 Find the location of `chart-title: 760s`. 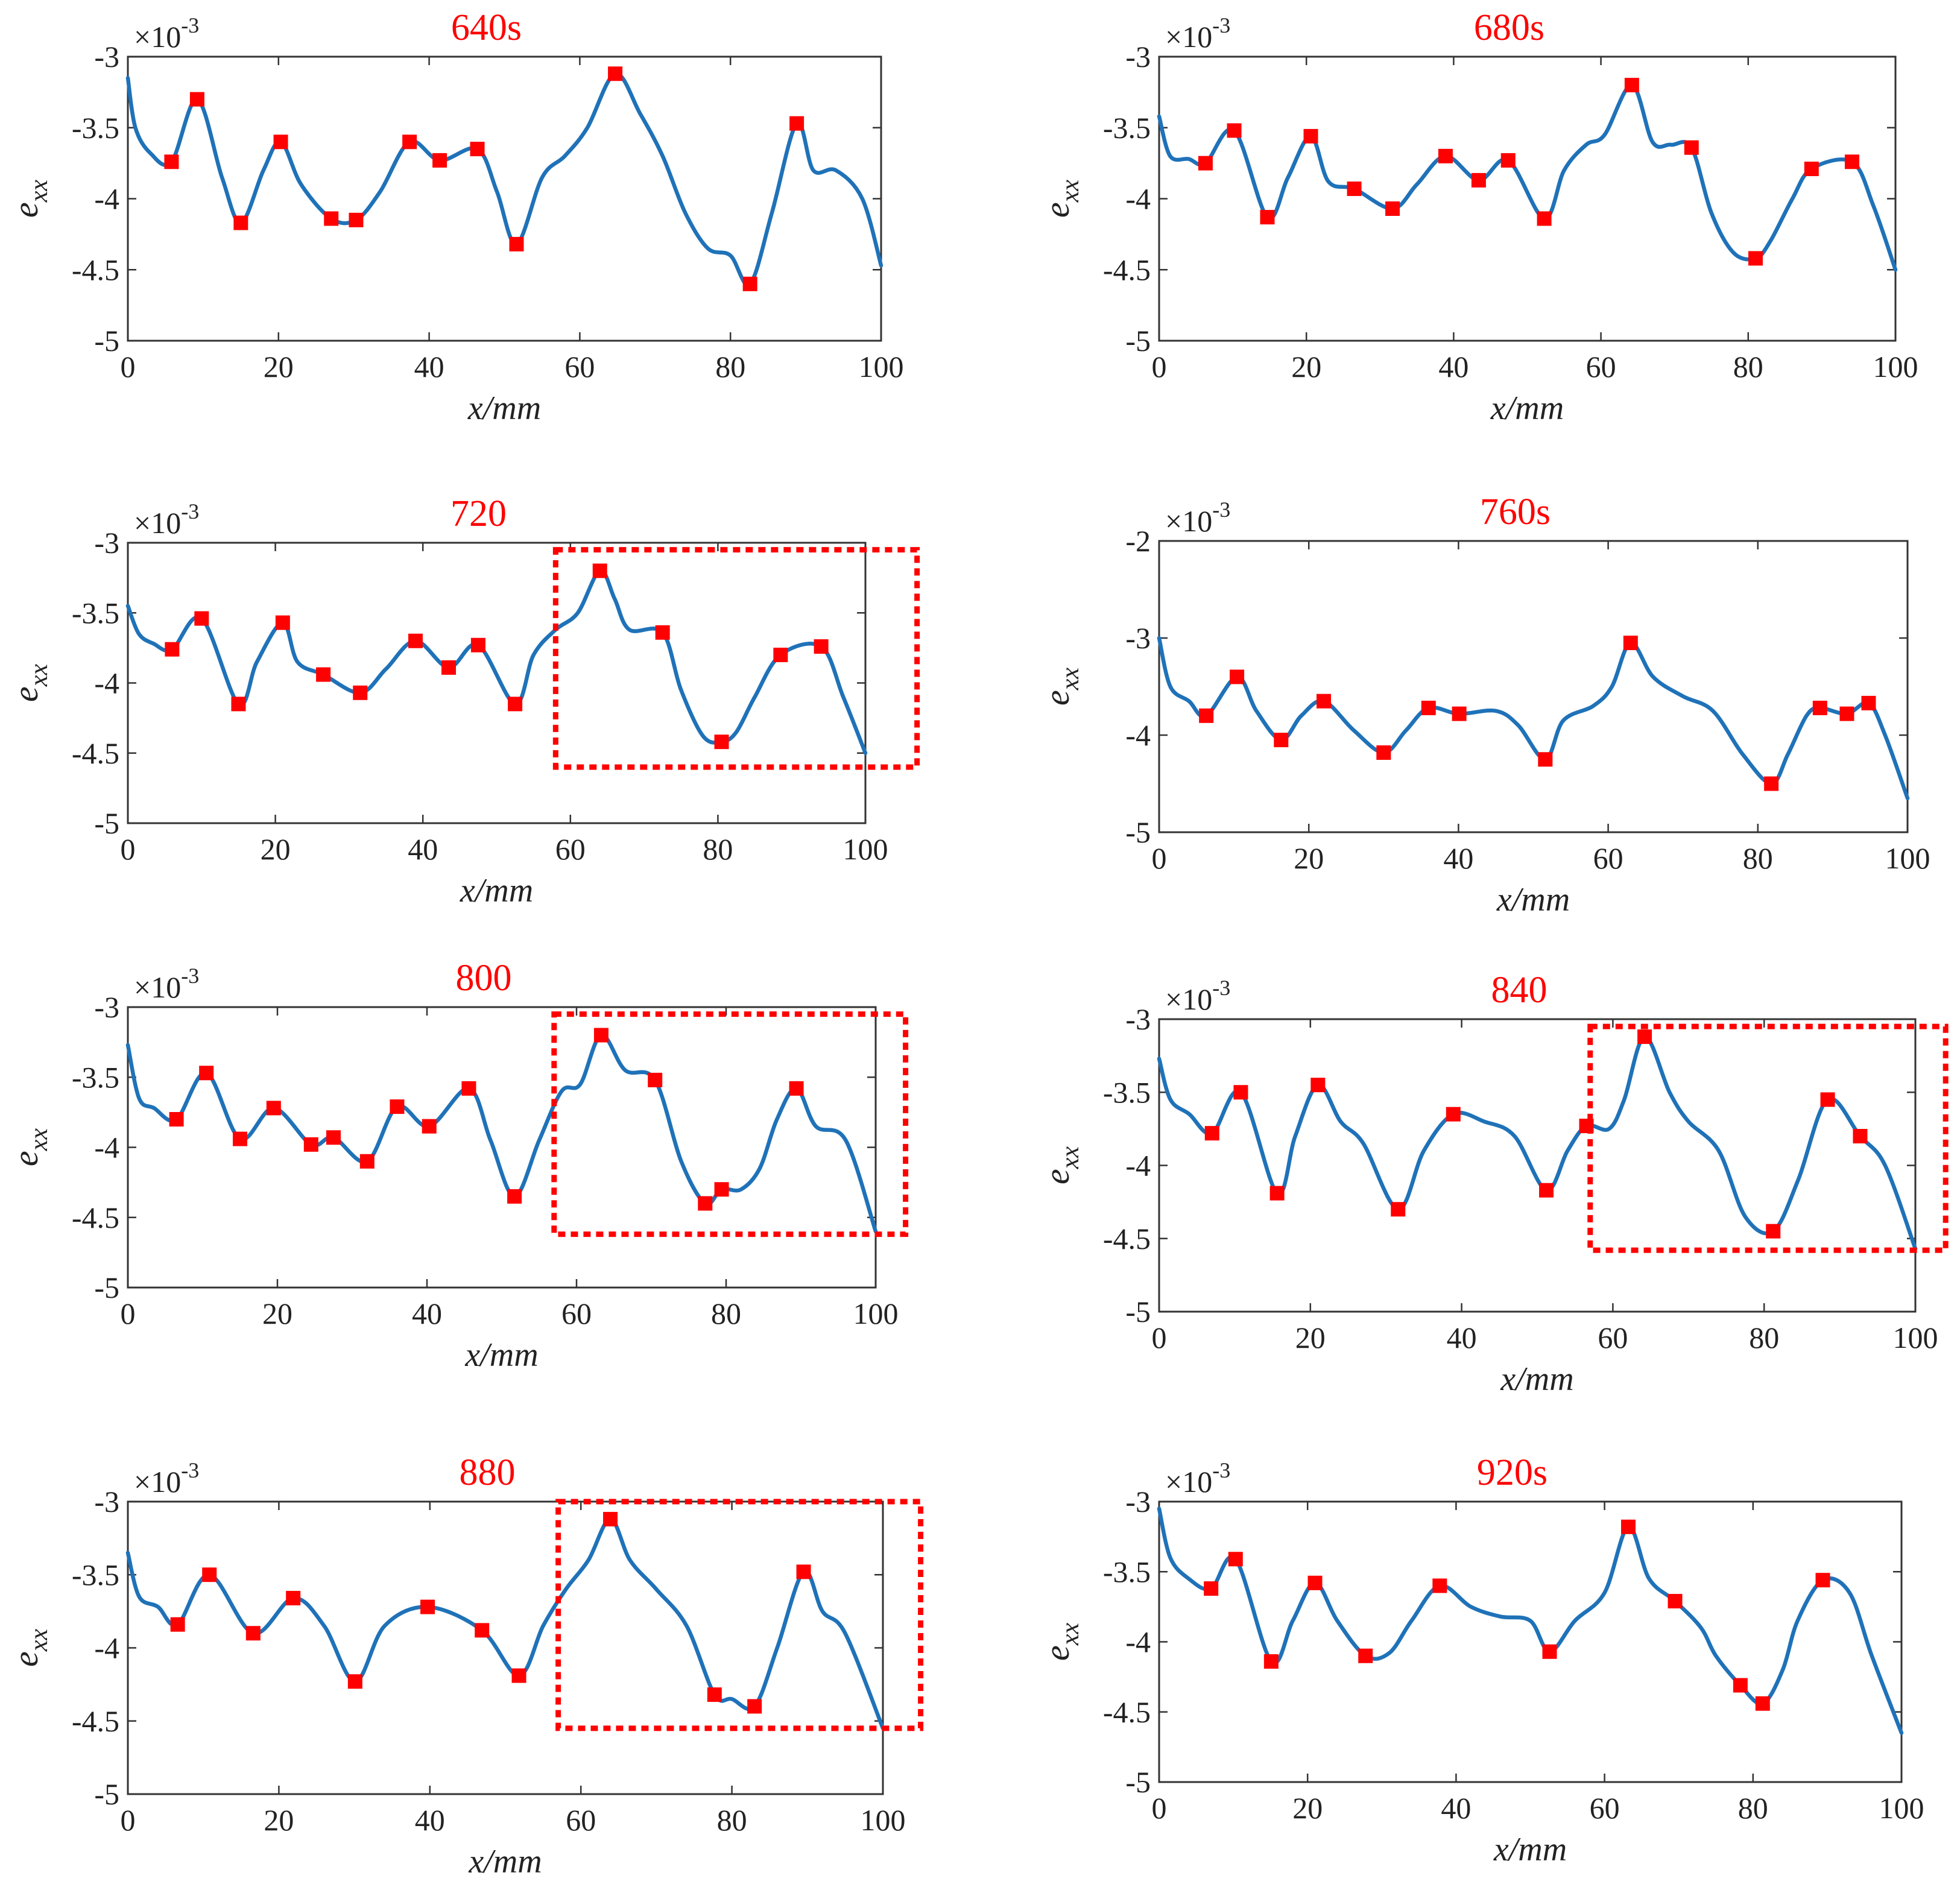

chart-title: 760s is located at coordinates (1515, 512).